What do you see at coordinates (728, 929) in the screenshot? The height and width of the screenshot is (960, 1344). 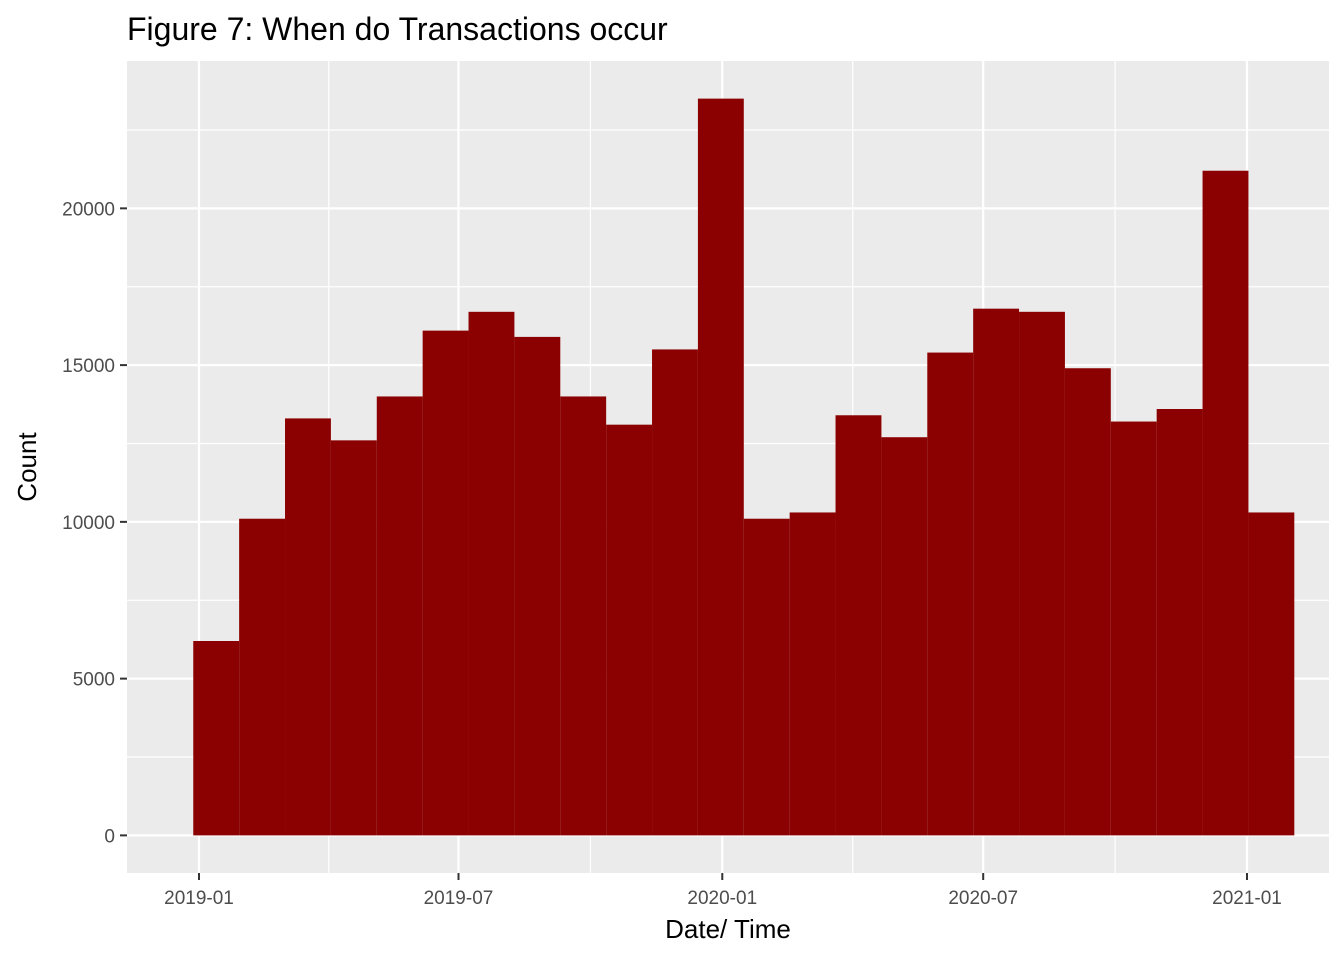 I see `x-axis-title: Date/ Time` at bounding box center [728, 929].